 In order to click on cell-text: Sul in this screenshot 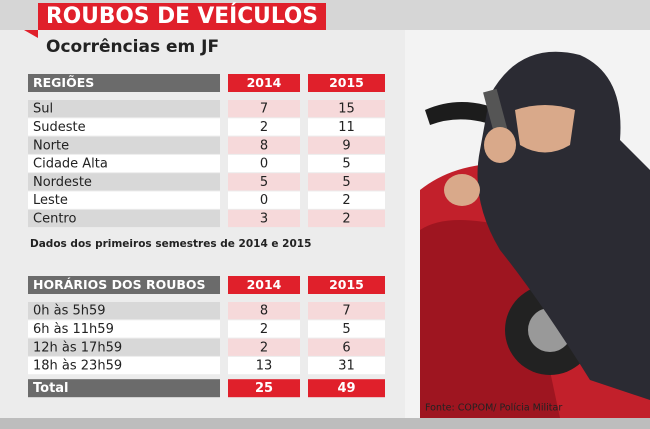, I will do `click(43, 109)`.